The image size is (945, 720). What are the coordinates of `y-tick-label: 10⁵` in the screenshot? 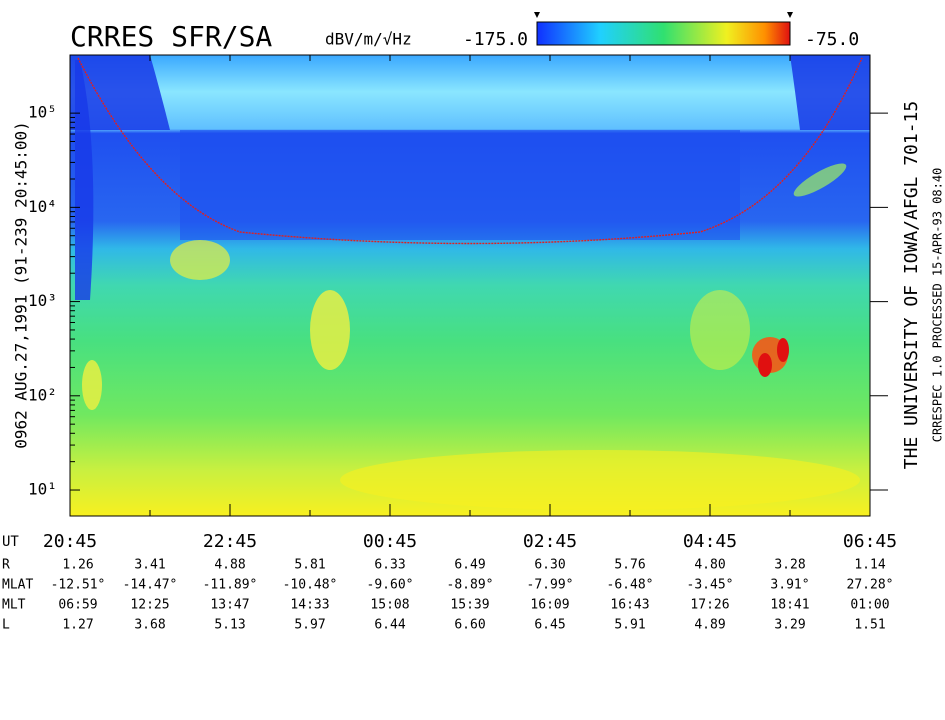 It's located at (42, 112).